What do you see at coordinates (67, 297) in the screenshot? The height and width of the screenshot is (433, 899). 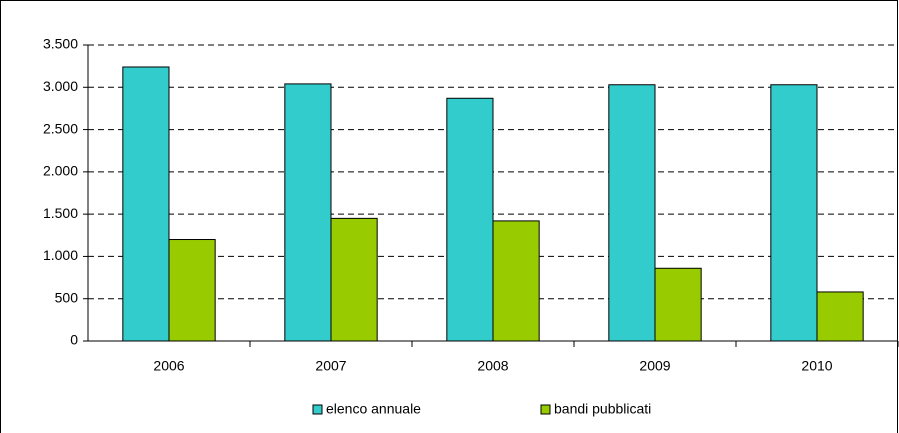 I see `y-tick-label: 500` at bounding box center [67, 297].